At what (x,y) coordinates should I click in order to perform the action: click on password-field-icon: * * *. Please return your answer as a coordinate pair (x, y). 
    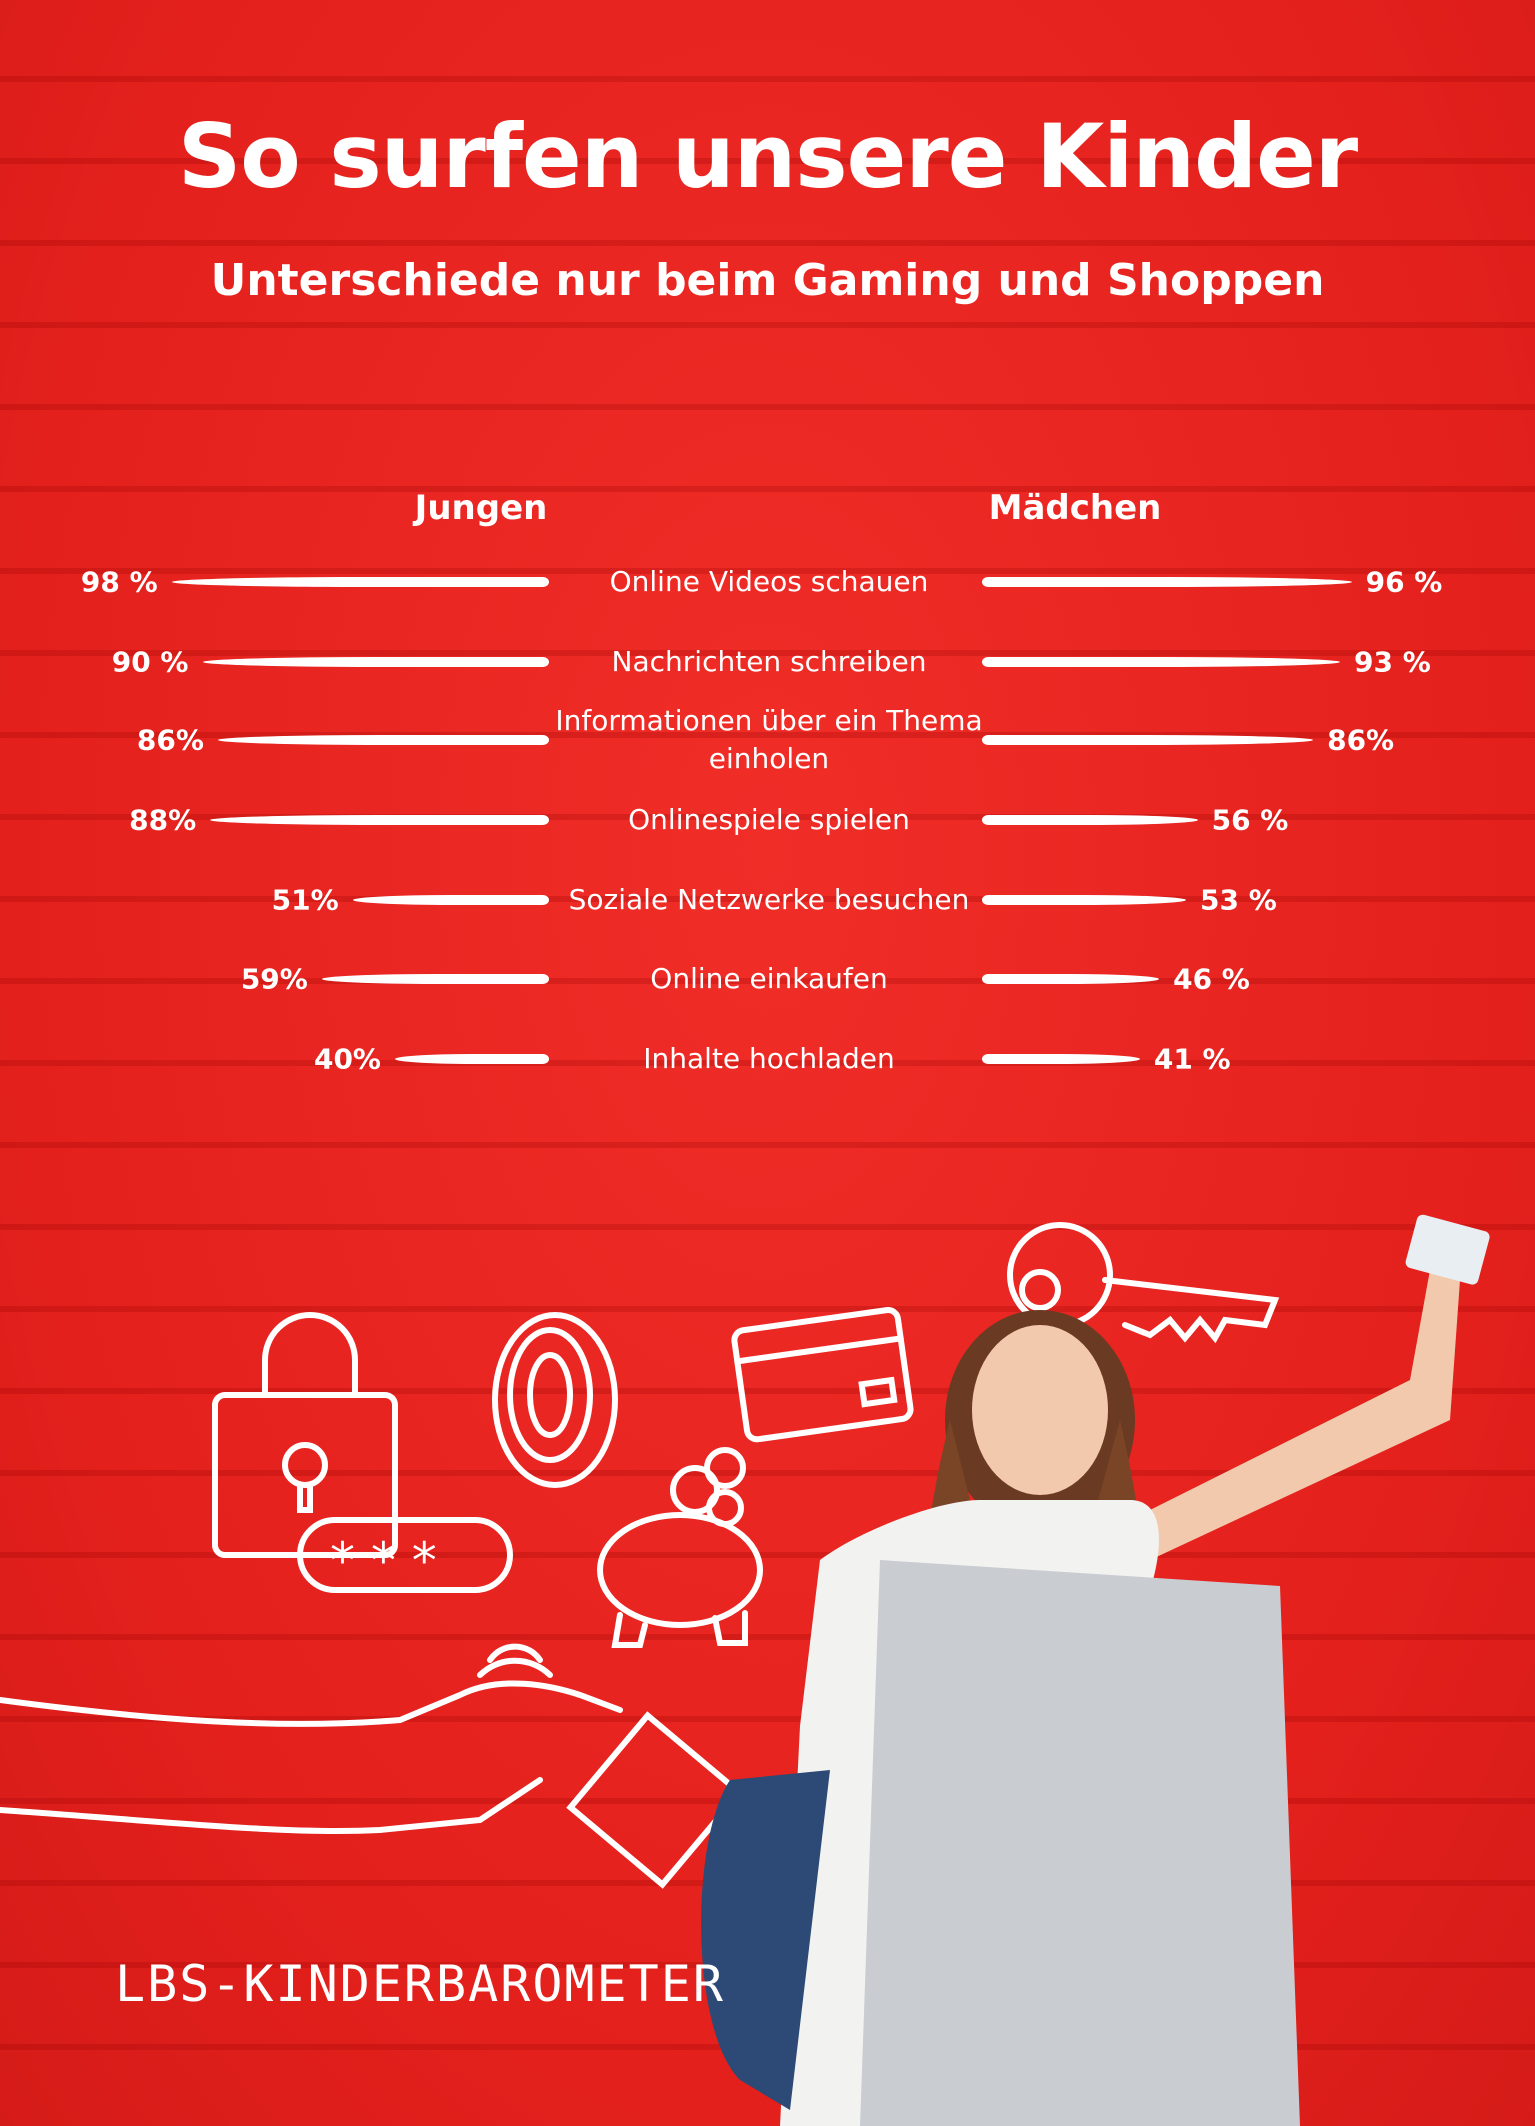
    Looking at the image, I should click on (405, 1555).